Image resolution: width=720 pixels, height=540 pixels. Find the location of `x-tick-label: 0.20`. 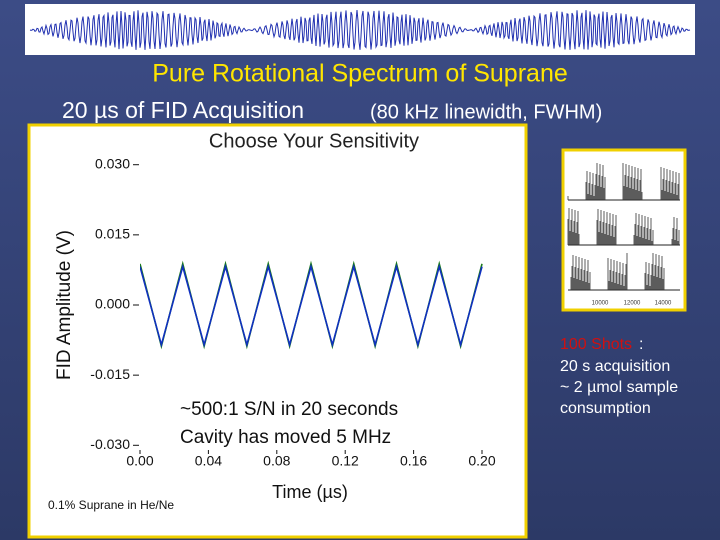

x-tick-label: 0.20 is located at coordinates (481, 461).